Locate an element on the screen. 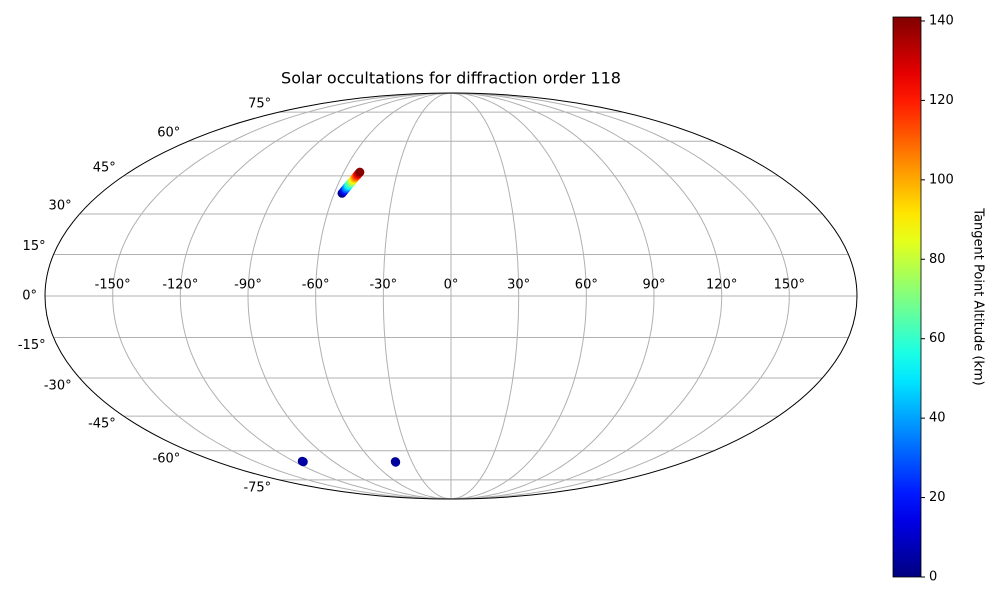  x-tick-label: -60° is located at coordinates (316, 285).